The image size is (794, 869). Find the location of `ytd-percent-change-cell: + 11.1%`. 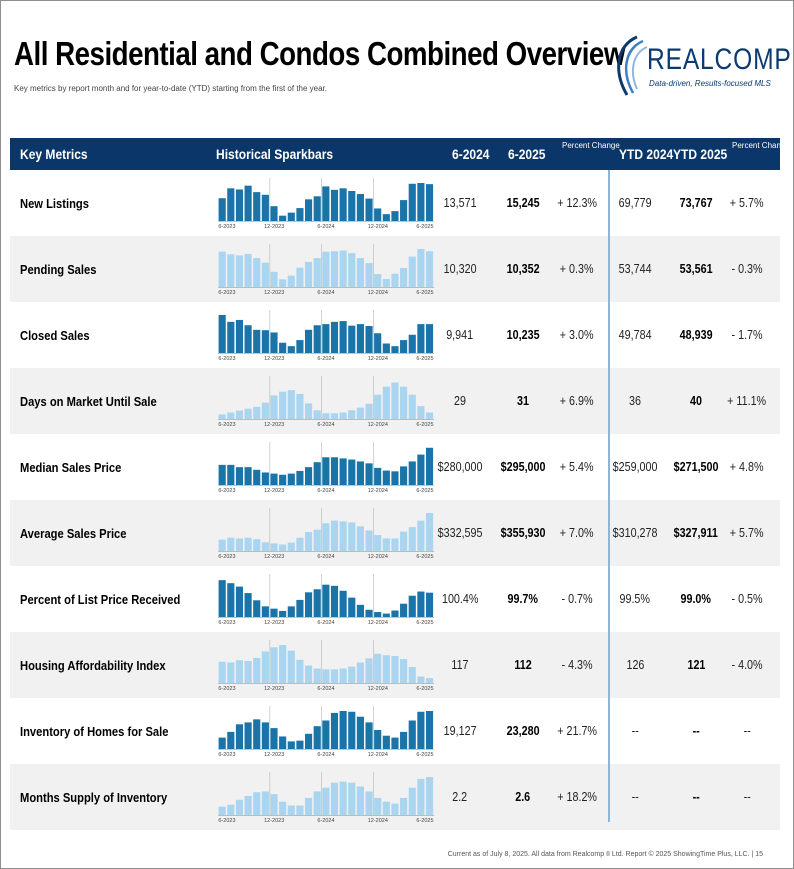

ytd-percent-change-cell: + 11.1% is located at coordinates (747, 401).